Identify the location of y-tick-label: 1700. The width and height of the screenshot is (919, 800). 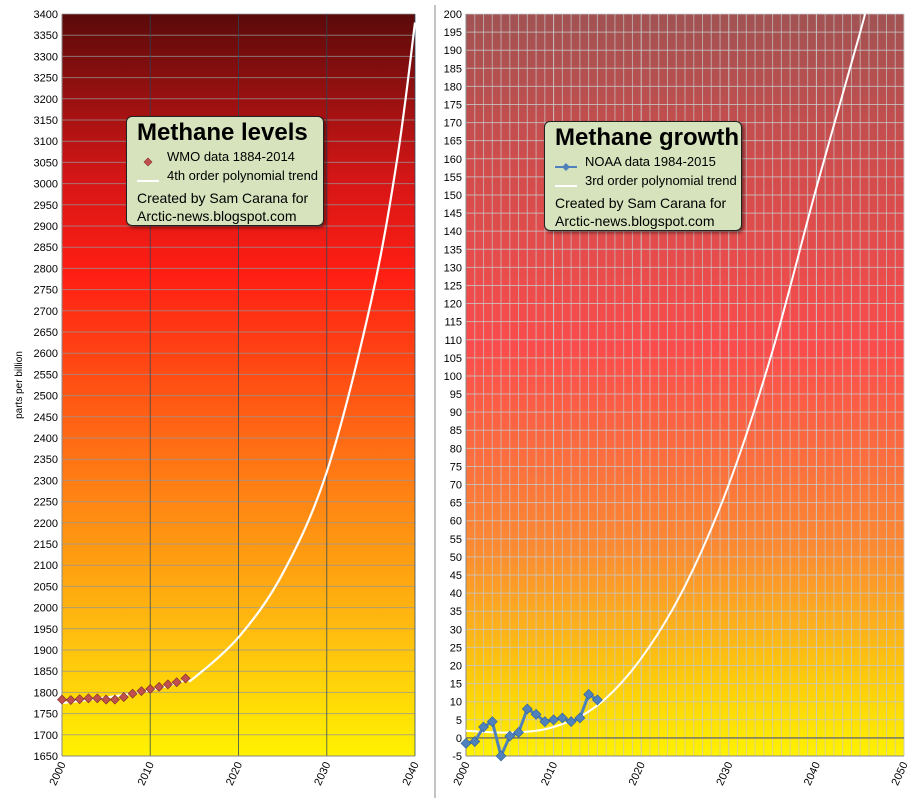
(46, 736).